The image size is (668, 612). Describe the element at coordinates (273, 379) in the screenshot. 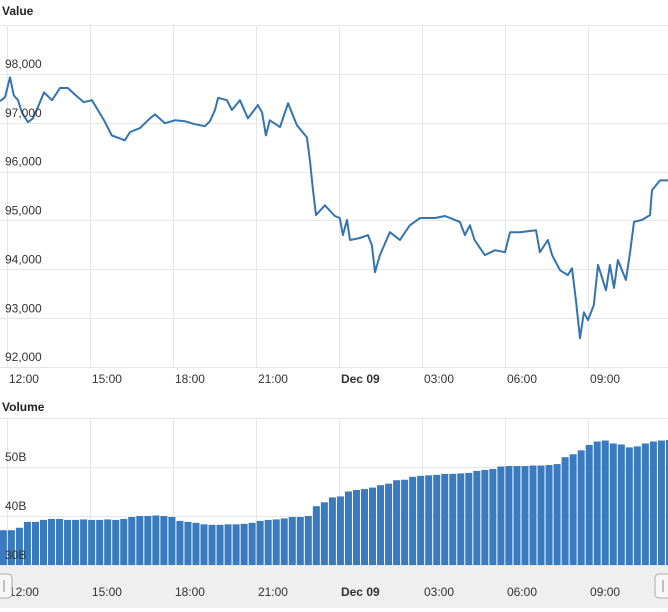

I see `x-tick-label: 21:00` at that location.